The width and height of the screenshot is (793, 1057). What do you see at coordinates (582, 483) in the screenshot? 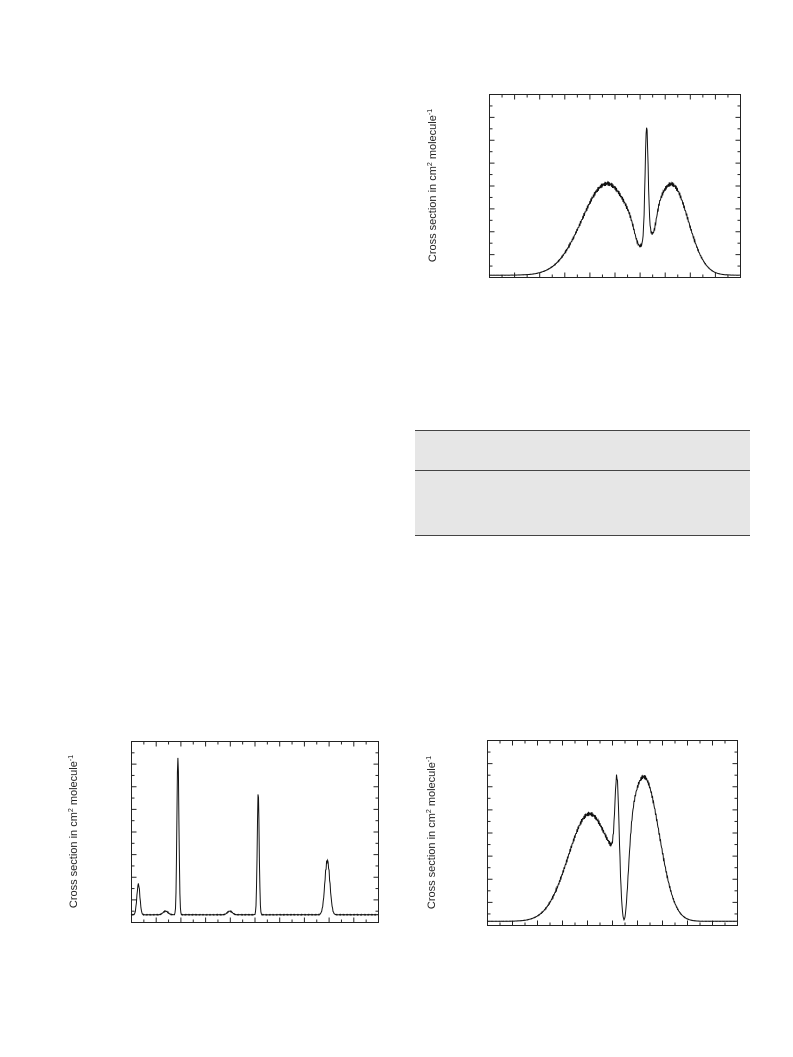
I see `table` at bounding box center [582, 483].